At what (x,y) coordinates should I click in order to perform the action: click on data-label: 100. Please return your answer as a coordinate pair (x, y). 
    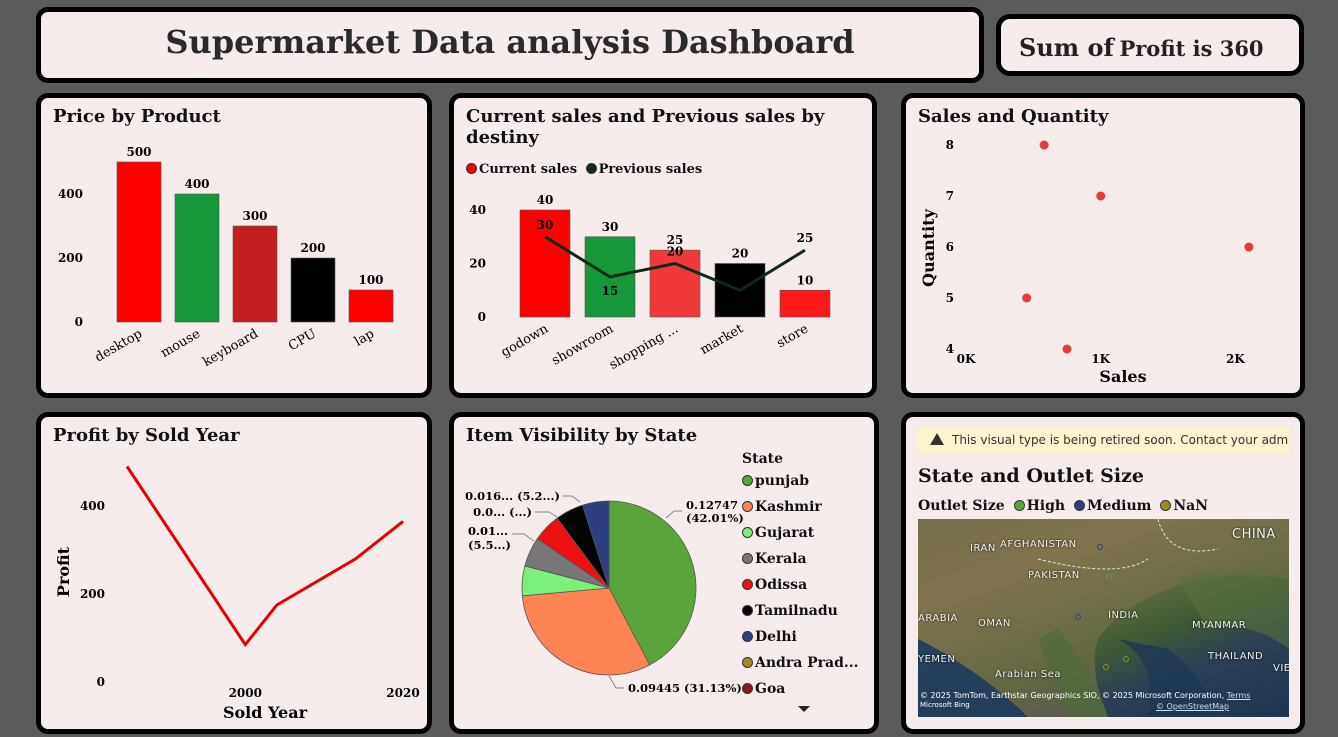
    Looking at the image, I should click on (370, 280).